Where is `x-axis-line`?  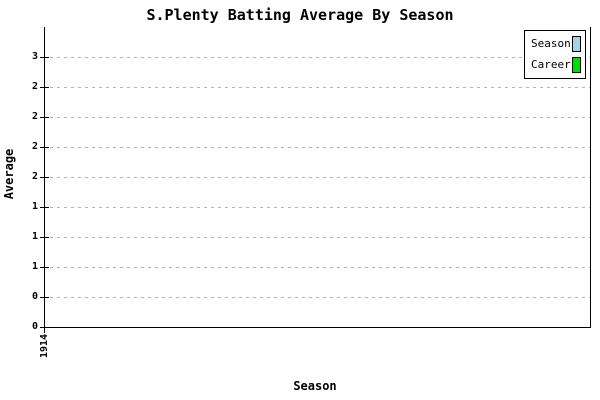 x-axis-line is located at coordinates (317, 327).